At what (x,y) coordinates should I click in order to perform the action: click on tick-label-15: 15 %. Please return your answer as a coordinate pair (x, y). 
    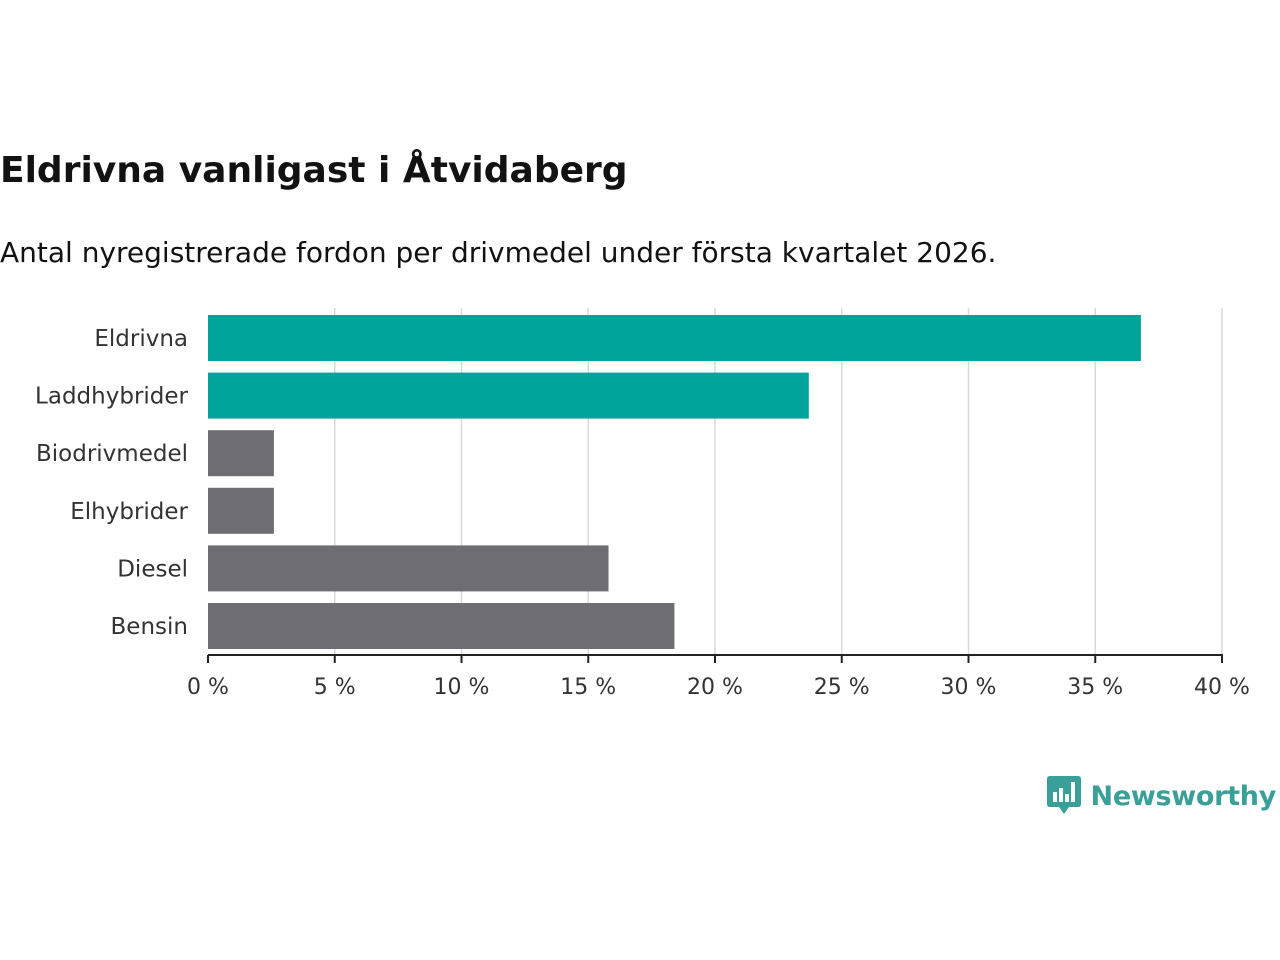
    Looking at the image, I should click on (588, 687).